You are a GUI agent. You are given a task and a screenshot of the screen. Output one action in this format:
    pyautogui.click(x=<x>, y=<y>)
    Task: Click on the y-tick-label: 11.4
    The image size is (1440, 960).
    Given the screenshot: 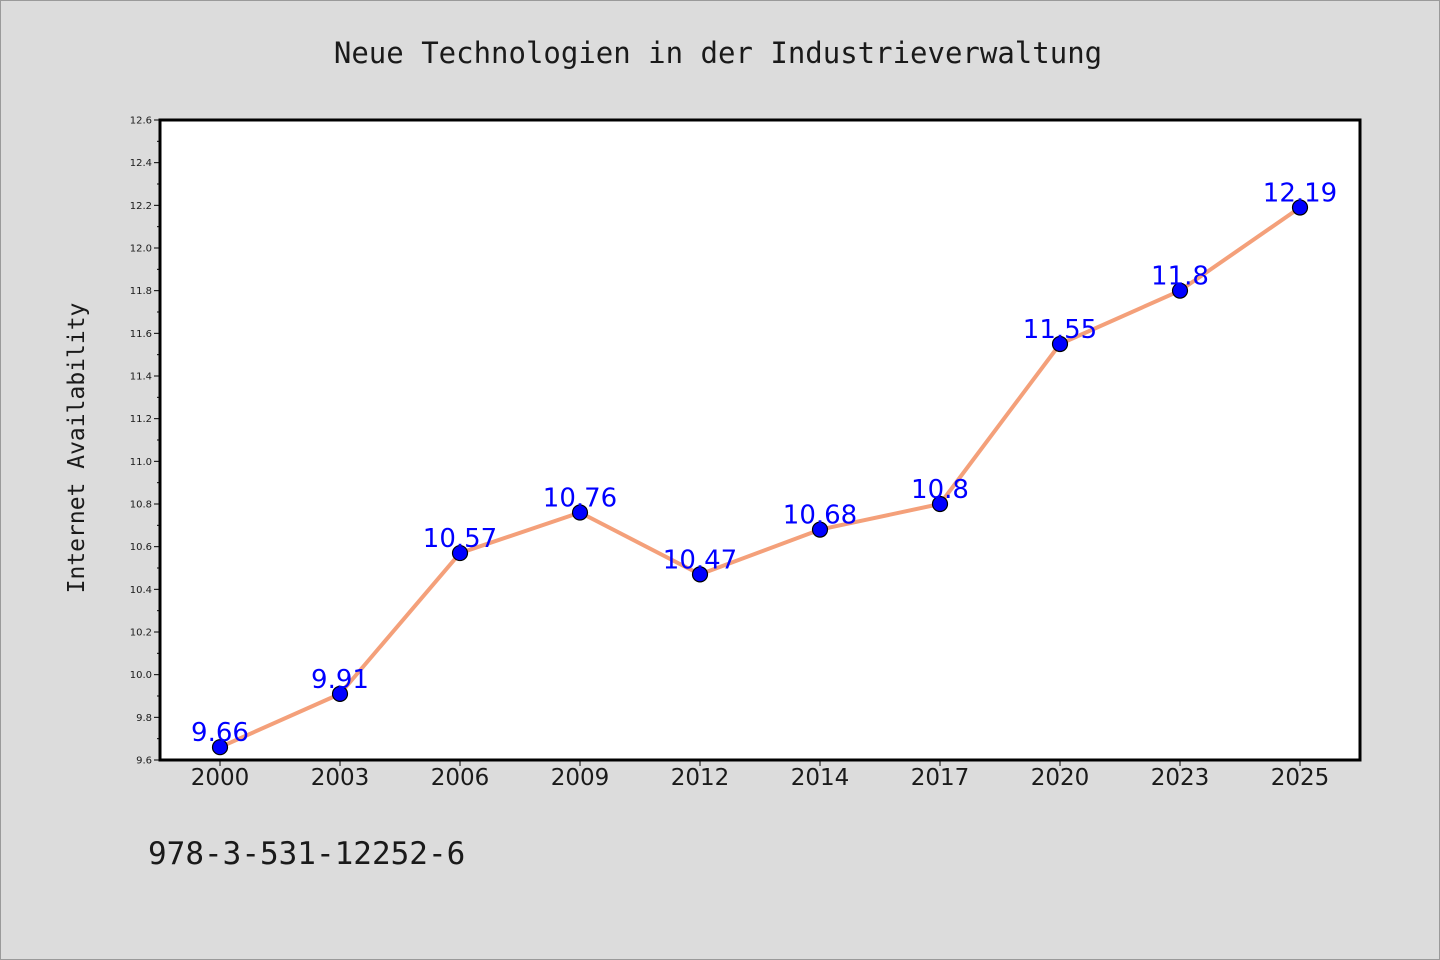 What is the action you would take?
    pyautogui.click(x=141, y=377)
    